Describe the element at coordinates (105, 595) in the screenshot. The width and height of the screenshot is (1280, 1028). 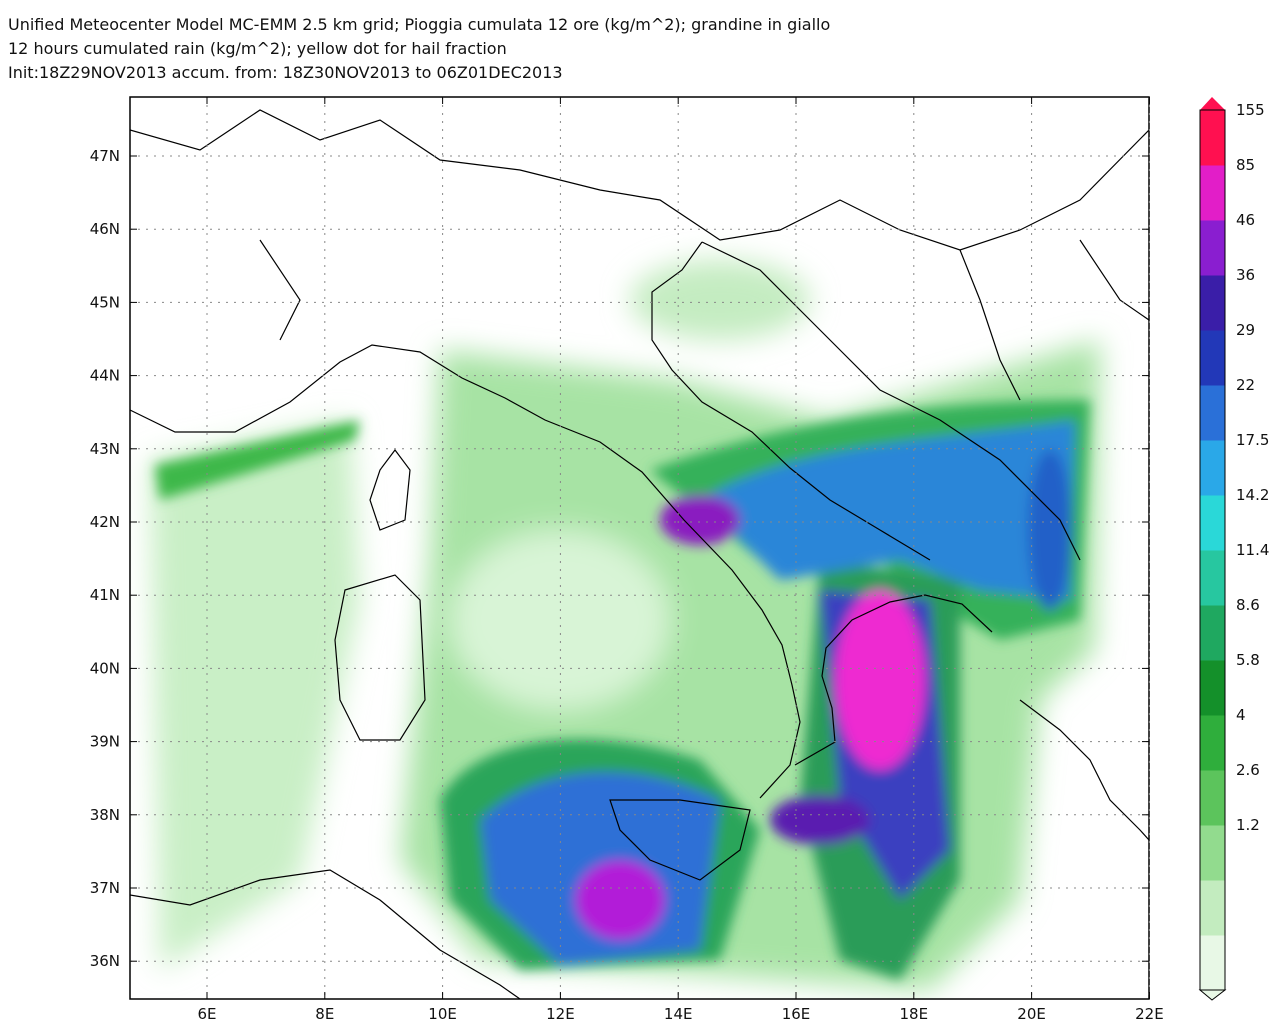
I see `lat-label: 41N` at that location.